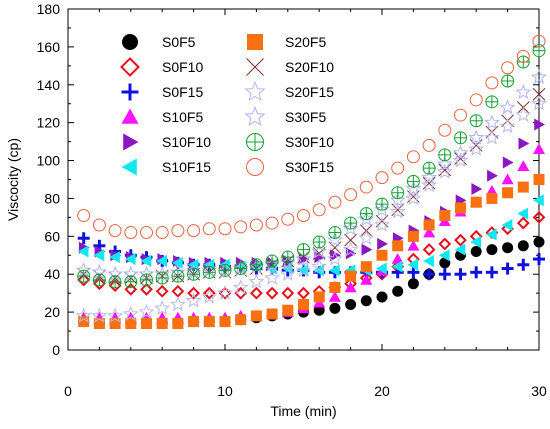 Image resolution: width=550 pixels, height=429 pixels. Describe the element at coordinates (309, 167) in the screenshot. I see `legend-label: S30F15` at that location.